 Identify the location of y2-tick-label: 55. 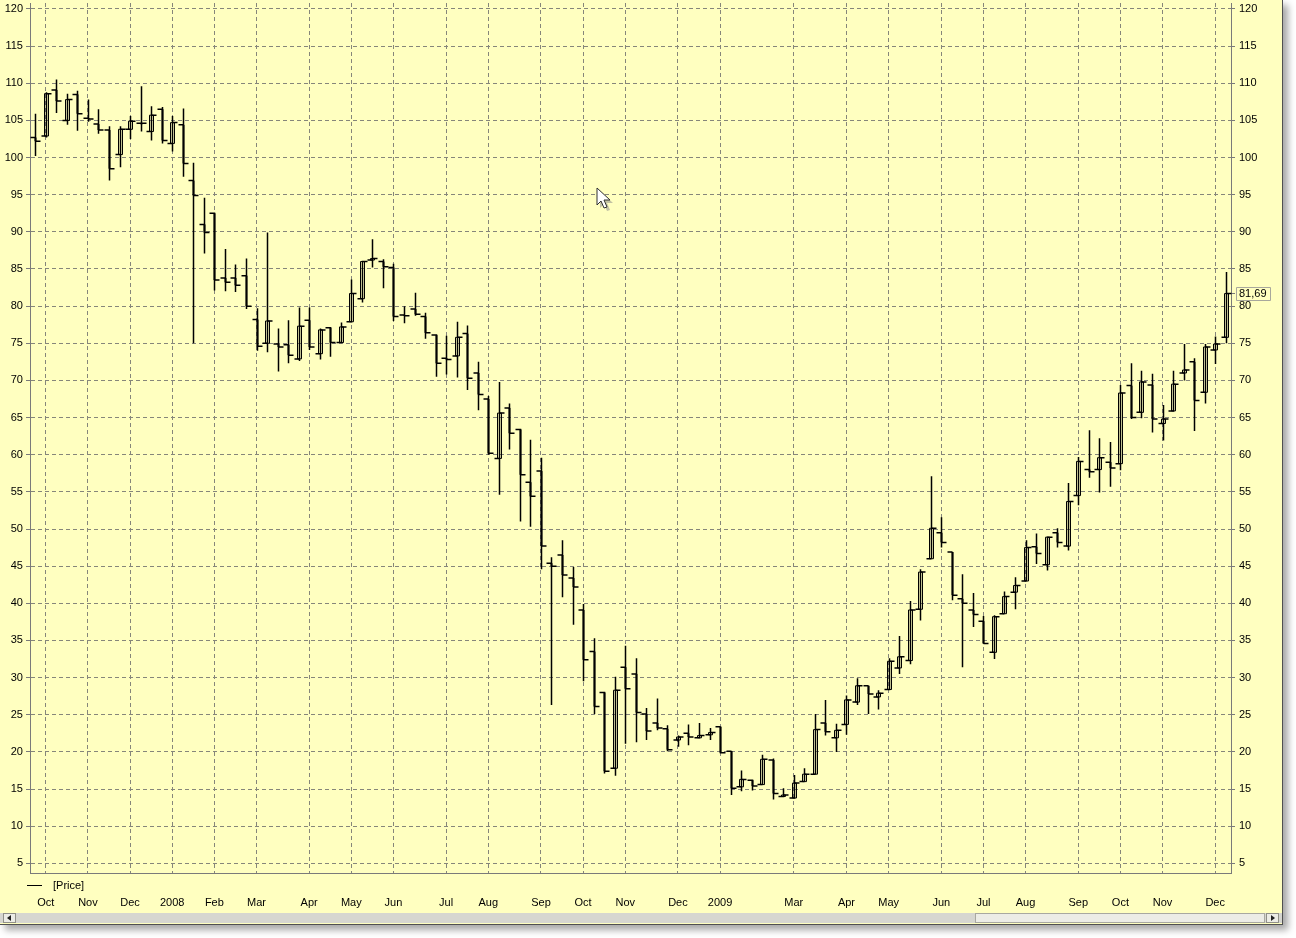
(1245, 490).